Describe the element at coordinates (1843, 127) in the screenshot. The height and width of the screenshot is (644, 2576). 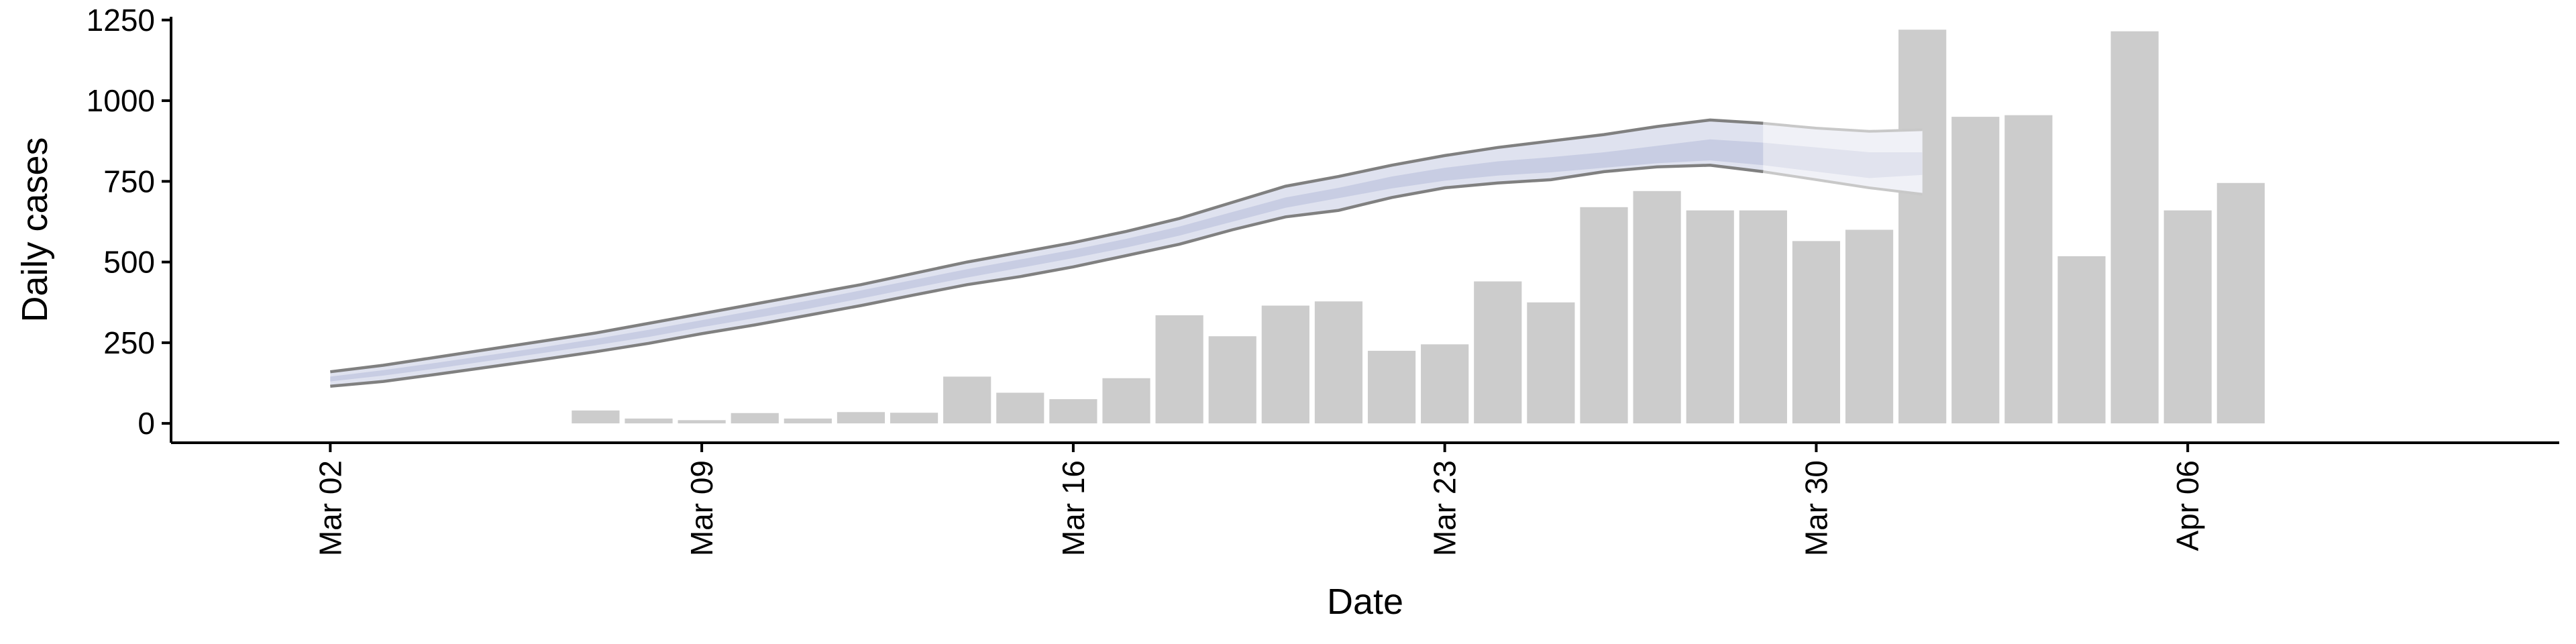
I see `projection-upper-line` at that location.